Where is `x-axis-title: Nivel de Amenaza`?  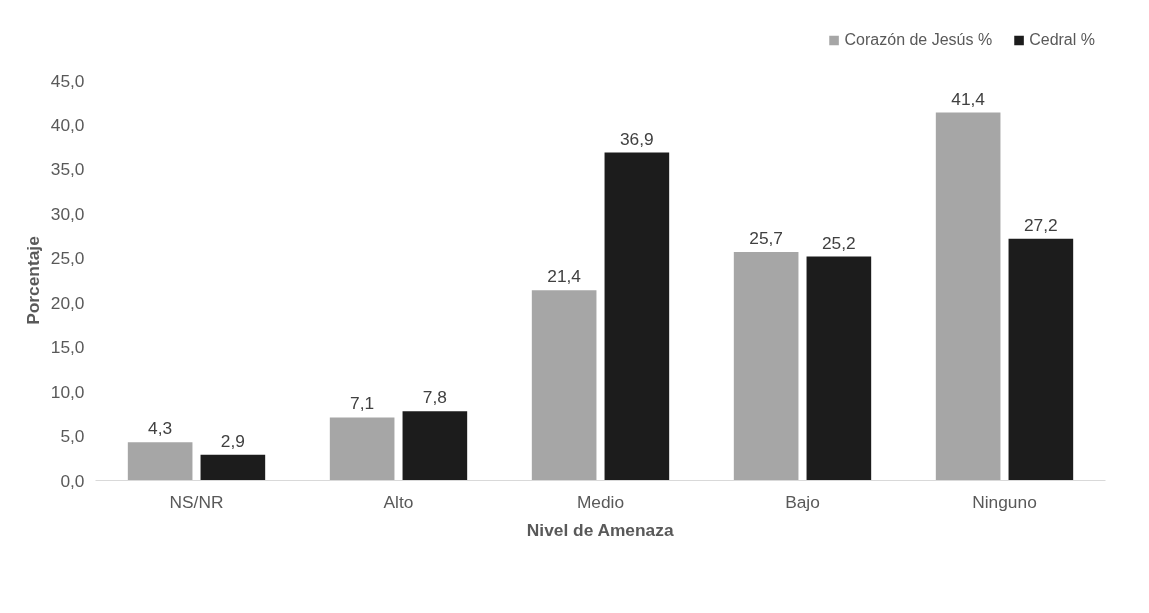 x-axis-title: Nivel de Amenaza is located at coordinates (600, 529).